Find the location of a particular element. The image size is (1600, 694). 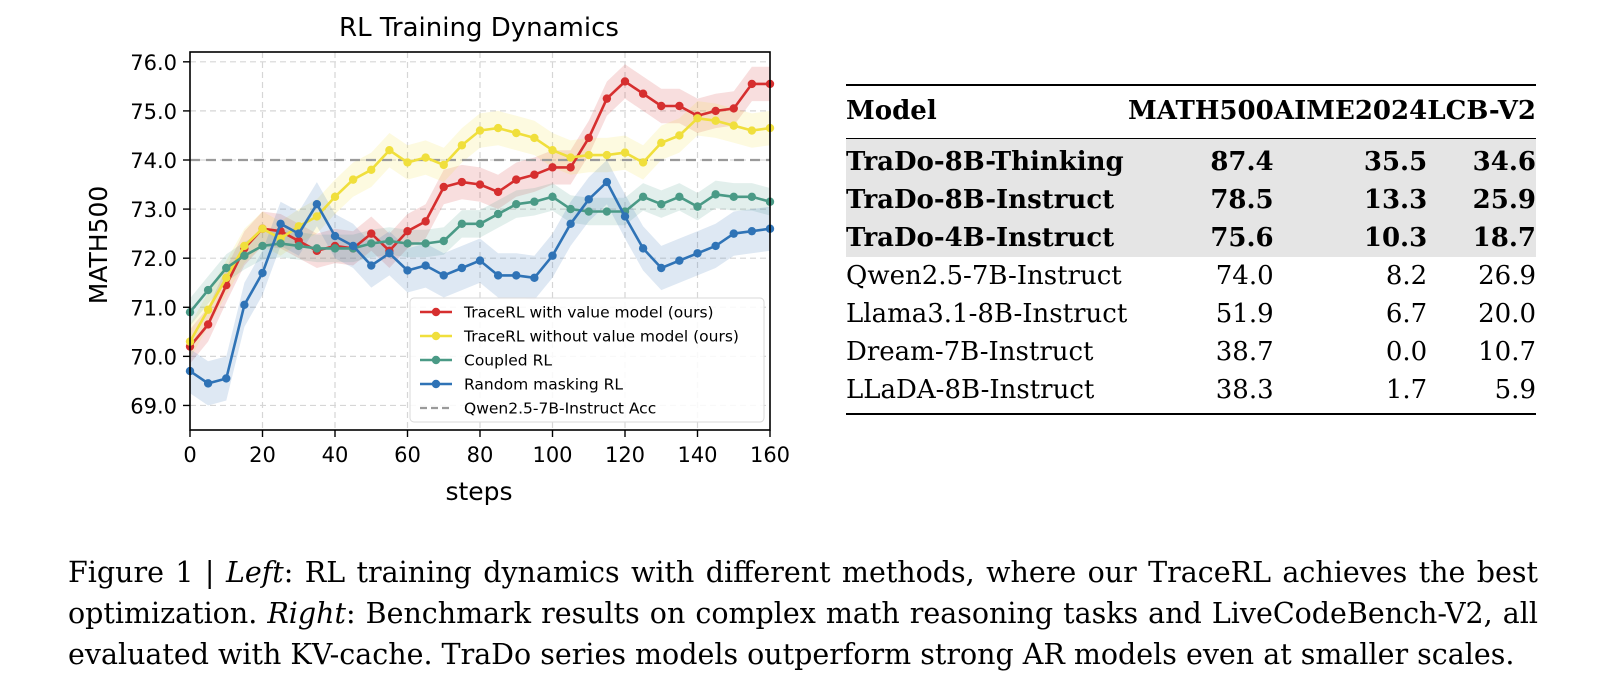

cell-model: Llama3.1-8B-Instruct is located at coordinates (987, 314).